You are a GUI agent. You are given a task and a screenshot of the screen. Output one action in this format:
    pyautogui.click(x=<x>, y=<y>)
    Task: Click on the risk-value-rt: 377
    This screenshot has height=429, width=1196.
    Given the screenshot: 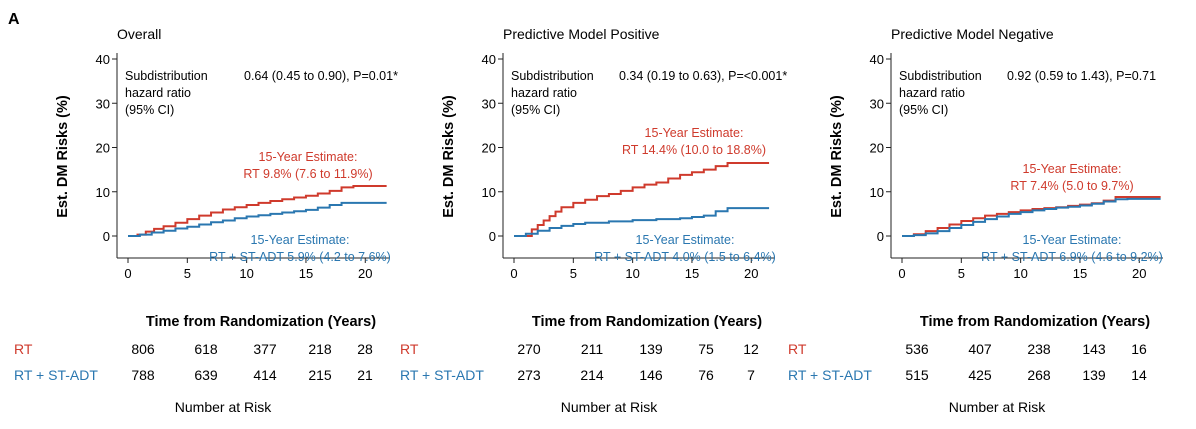 What is the action you would take?
    pyautogui.click(x=265, y=349)
    